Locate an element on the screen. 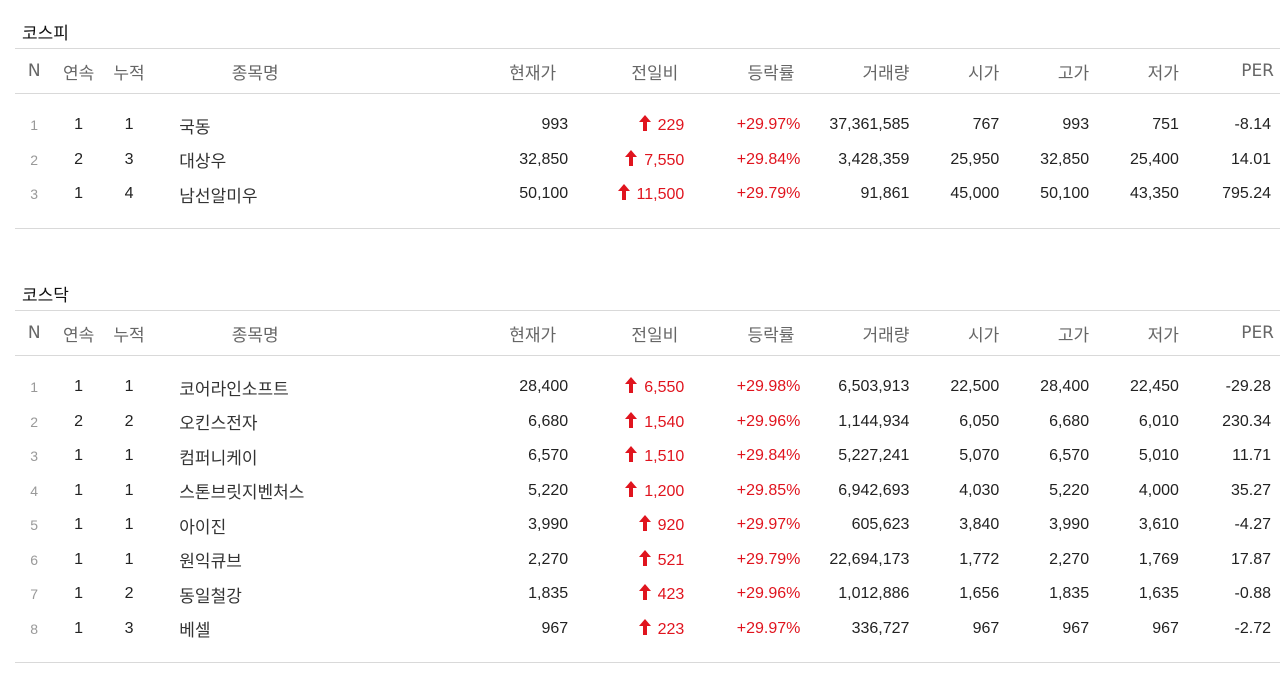 The width and height of the screenshot is (1280, 675). row-low: 25,400 is located at coordinates (1154, 159).